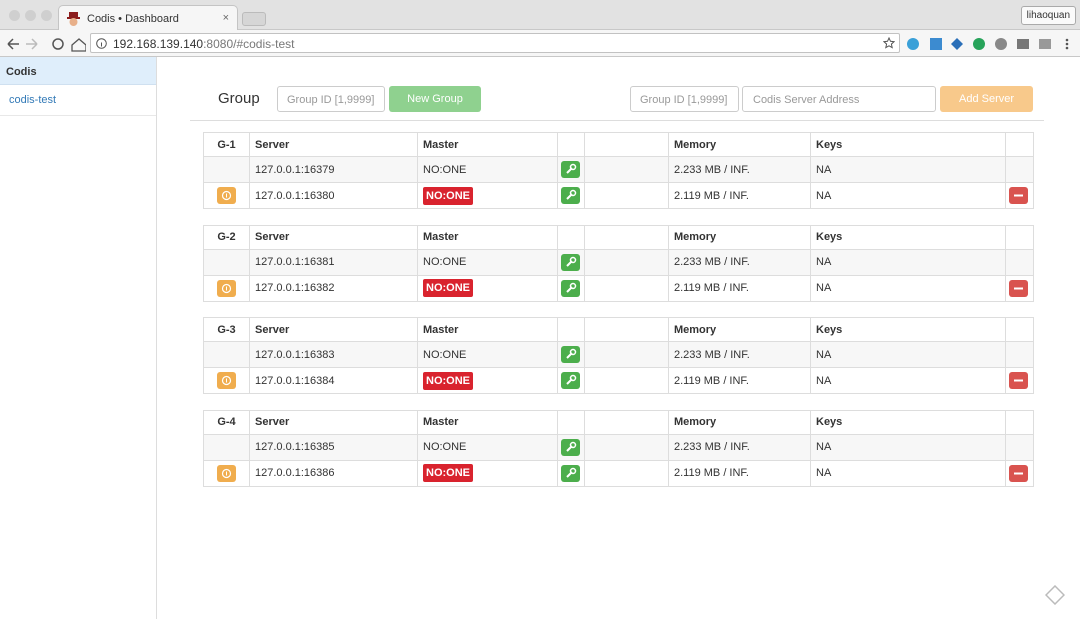  Describe the element at coordinates (986, 99) in the screenshot. I see `add-server-button: Add Server` at that location.